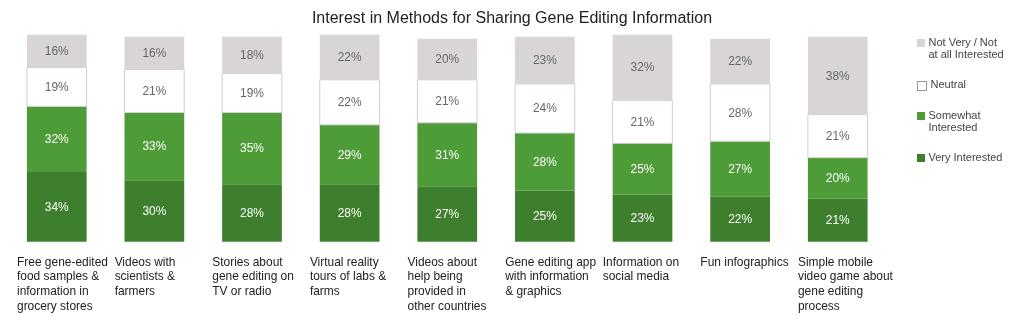  I want to click on data-label: 30%, so click(154, 210).